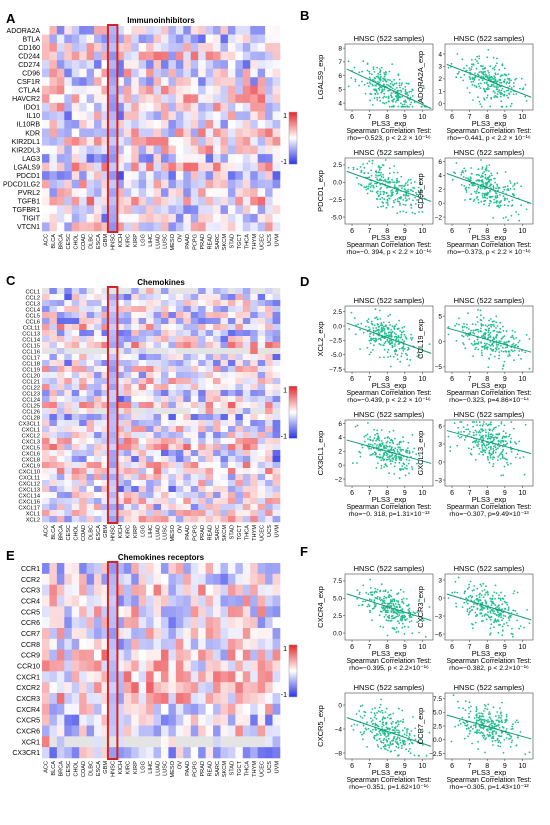  I want to click on column-label: BRCA, so click(62, 242).